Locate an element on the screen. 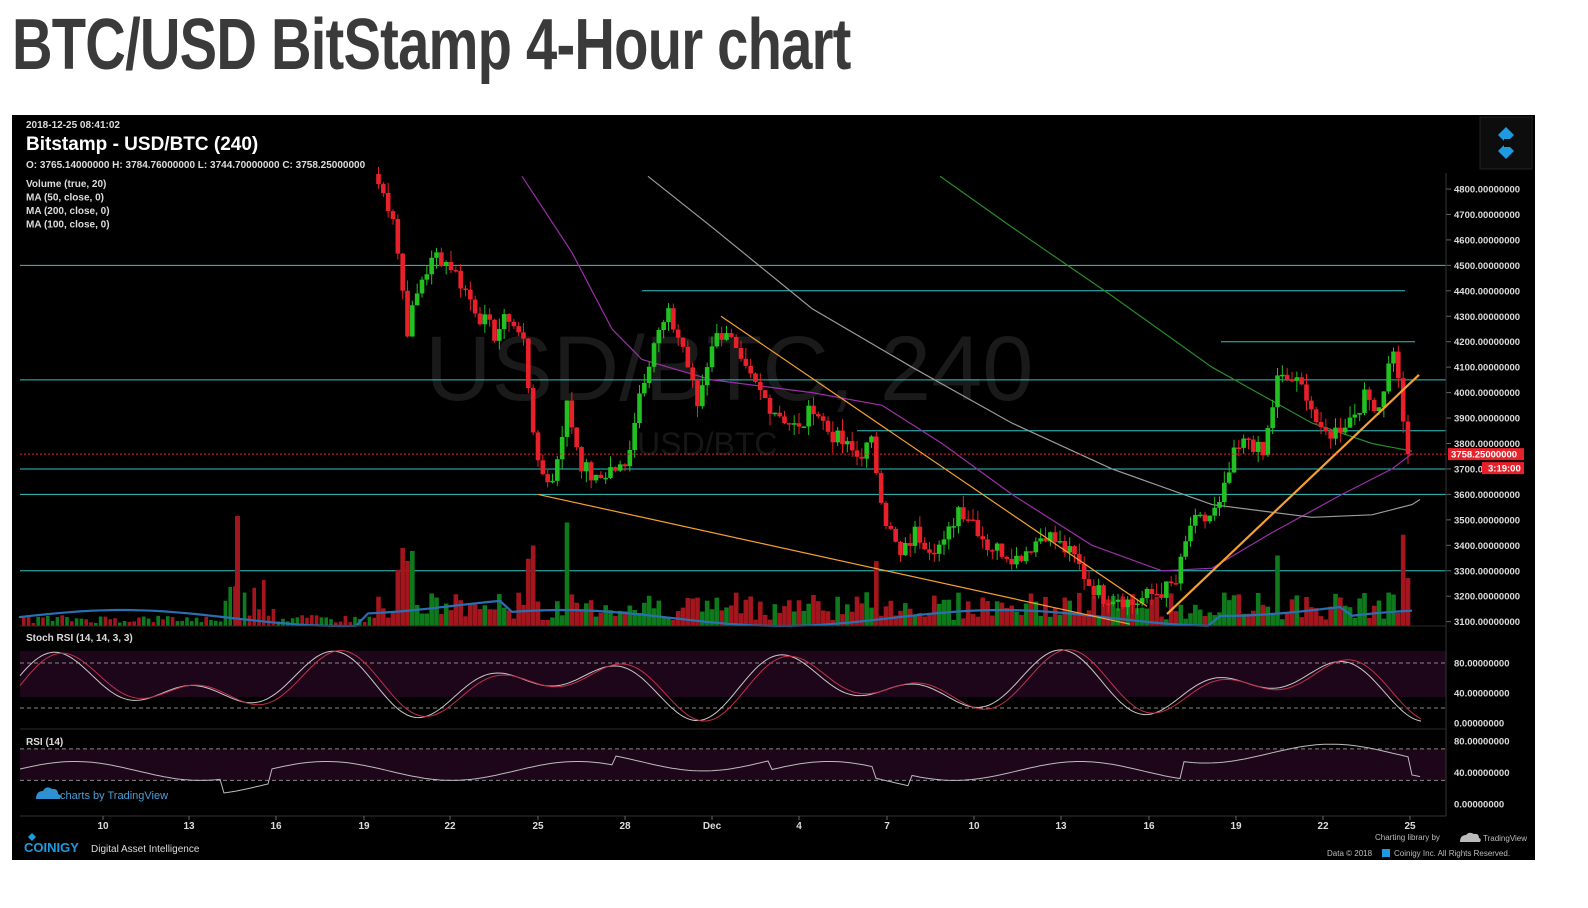 Image resolution: width=1588 pixels, height=908 pixels. trendline-upper-descending is located at coordinates (934, 461).